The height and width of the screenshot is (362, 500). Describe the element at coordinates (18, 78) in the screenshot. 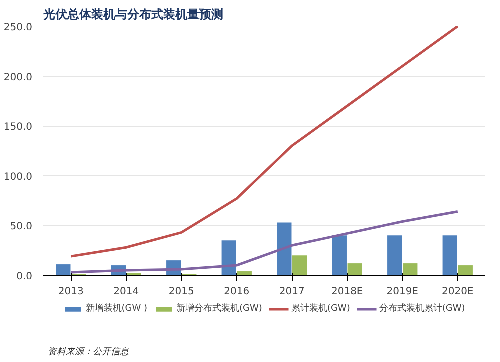

I see `y-tick-label: 200.0` at that location.